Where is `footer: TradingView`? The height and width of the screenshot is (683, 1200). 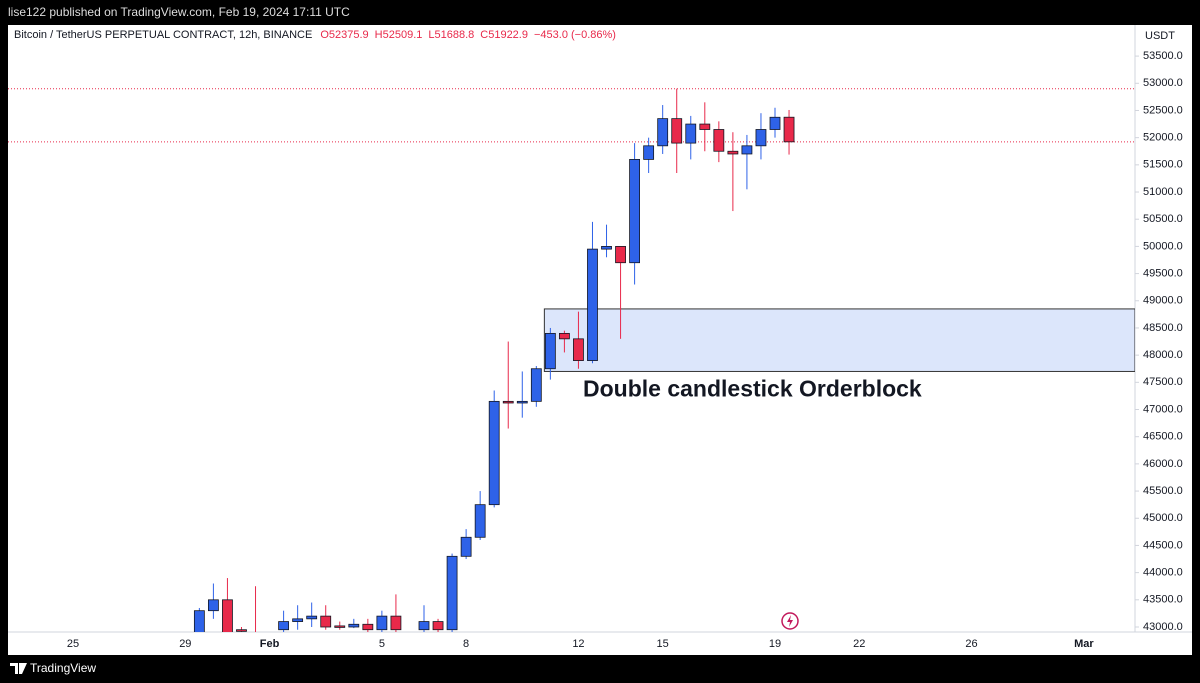
footer: TradingView is located at coordinates (53, 668).